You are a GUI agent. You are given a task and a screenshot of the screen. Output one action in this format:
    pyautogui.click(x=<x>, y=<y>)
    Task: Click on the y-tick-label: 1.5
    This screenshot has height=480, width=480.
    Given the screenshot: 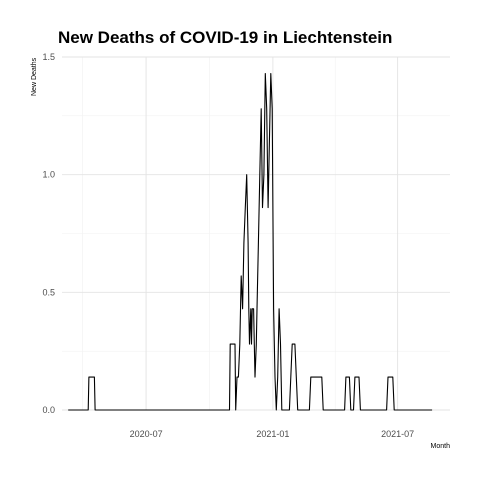 What is the action you would take?
    pyautogui.click(x=48, y=57)
    